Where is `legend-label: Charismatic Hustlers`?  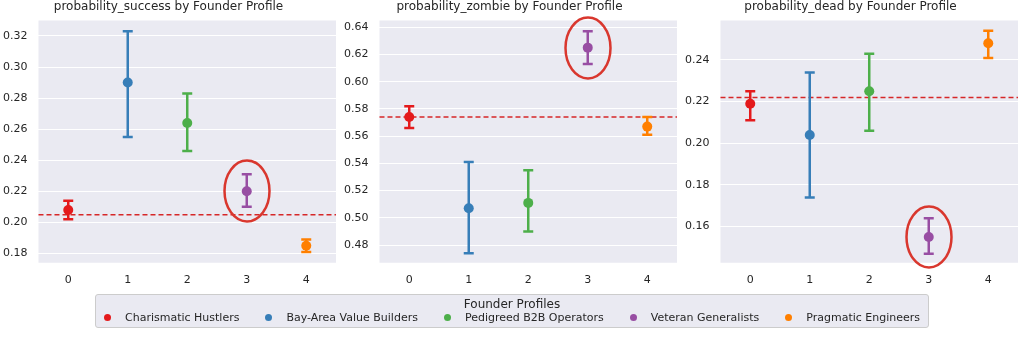
legend-label: Charismatic Hustlers is located at coordinates (182, 317).